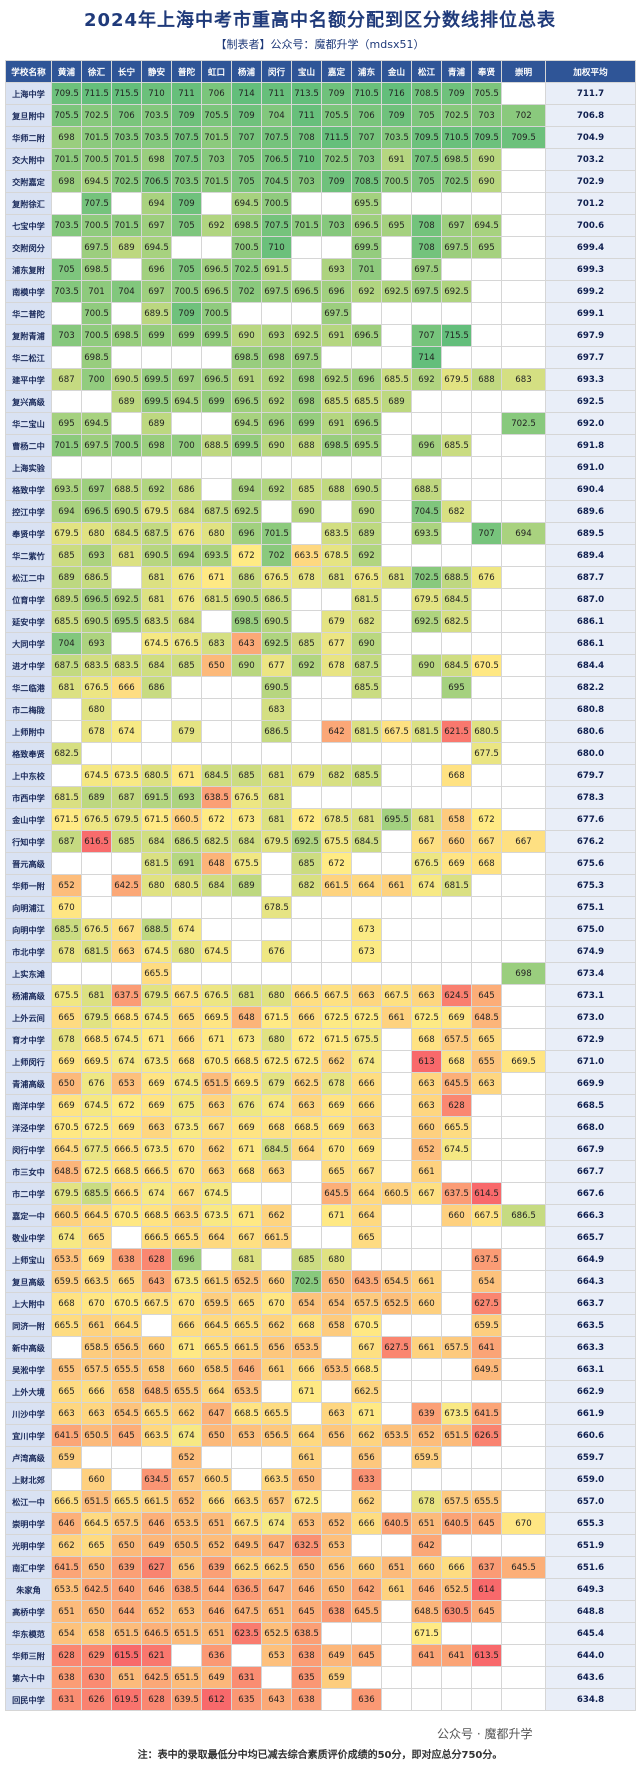 The height and width of the screenshot is (1772, 640). Describe the element at coordinates (456, 335) in the screenshot. I see `score-cell: 715.5` at that location.